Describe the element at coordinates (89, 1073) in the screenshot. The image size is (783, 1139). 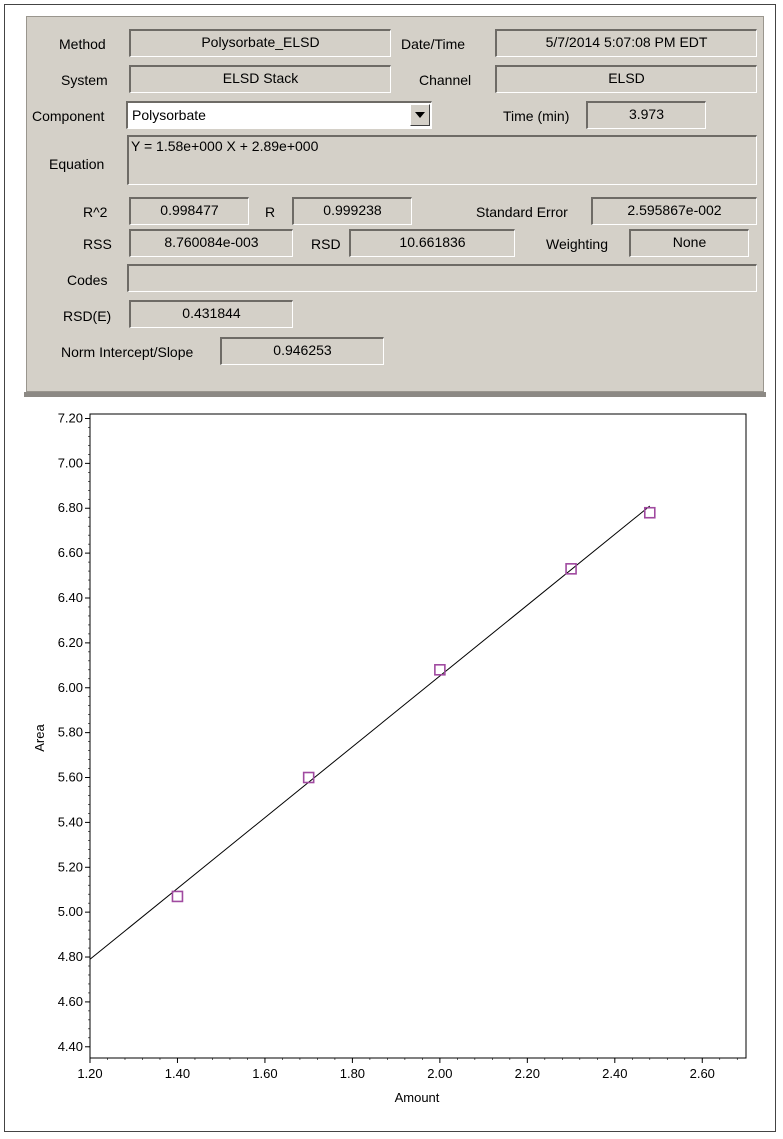
I see `x-tick-label: 1.20` at that location.